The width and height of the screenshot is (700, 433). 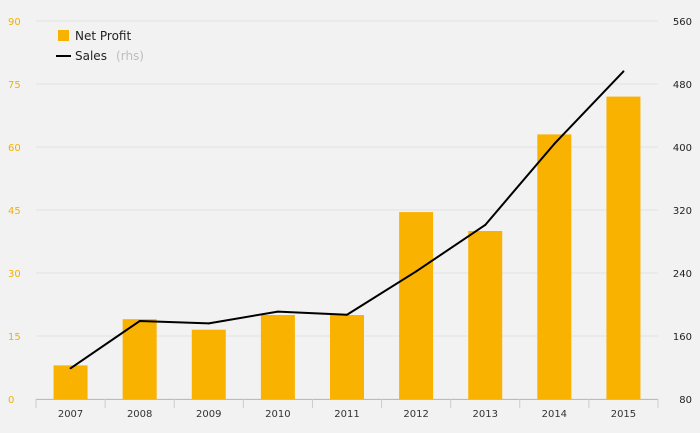 I want to click on x-tick-label: 2012, so click(x=415, y=414).